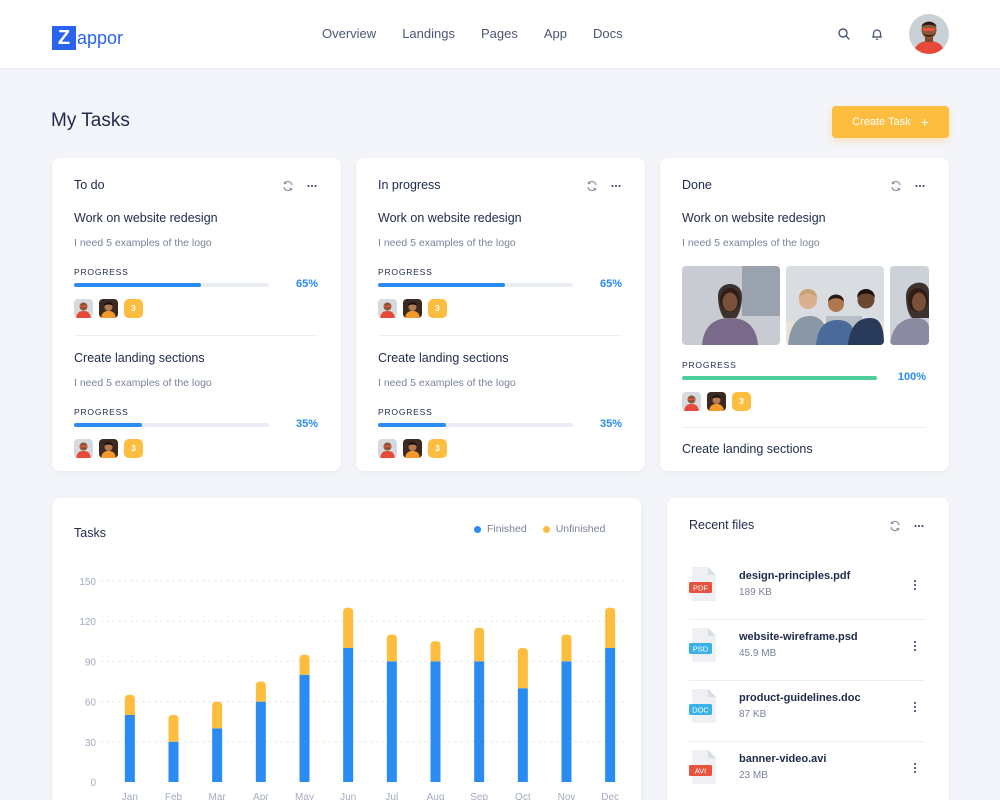 The width and height of the screenshot is (1000, 800). Describe the element at coordinates (435, 721) in the screenshot. I see `bar-finished-aug` at that location.